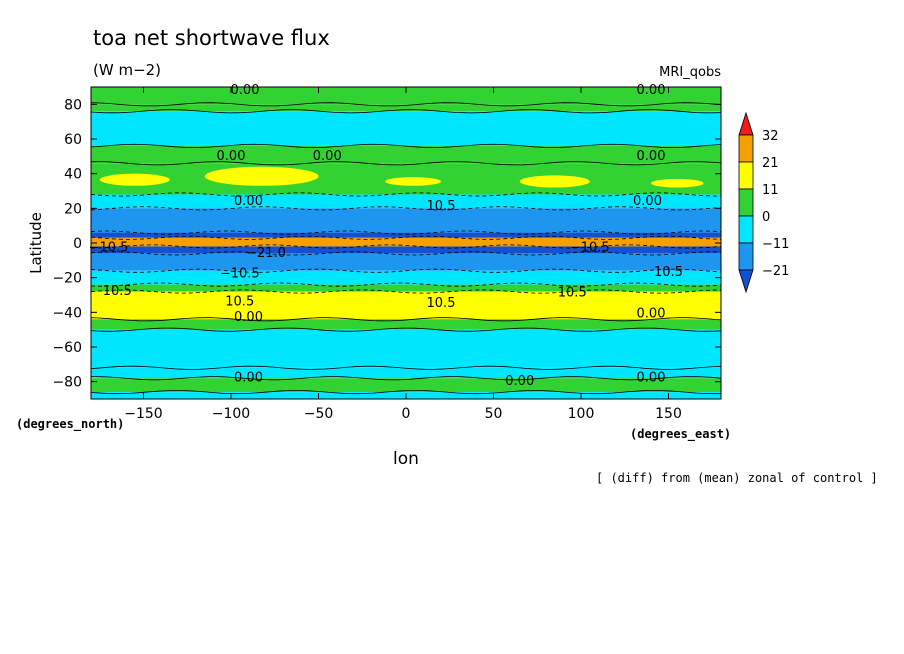  I want to click on x-tick-label: 50, so click(494, 414).